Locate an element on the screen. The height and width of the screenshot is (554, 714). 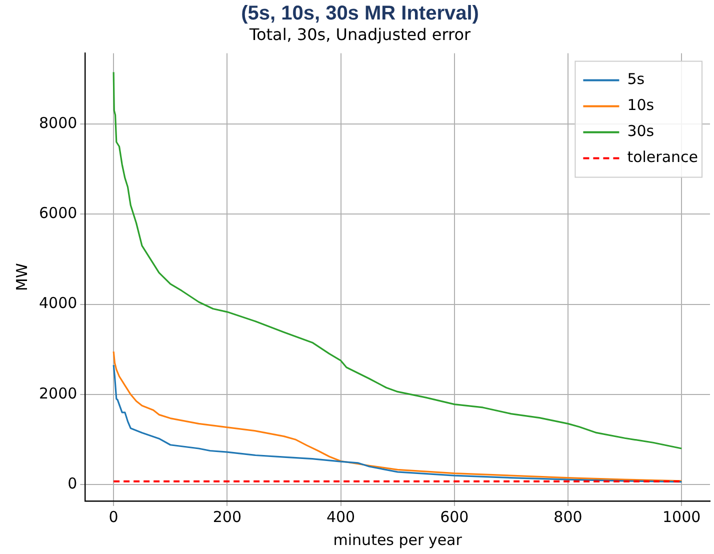
x-tick-label: 400 is located at coordinates (341, 517).